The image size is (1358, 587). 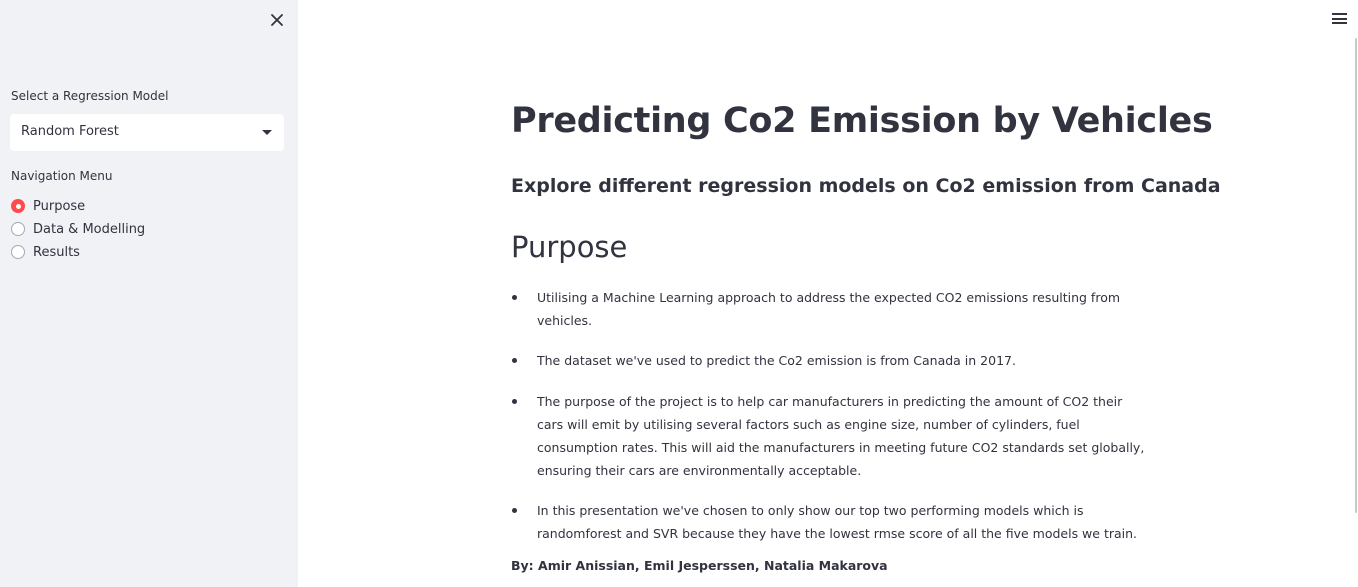 What do you see at coordinates (62, 176) in the screenshot?
I see `navigation-menu-label: Navigation Menu` at bounding box center [62, 176].